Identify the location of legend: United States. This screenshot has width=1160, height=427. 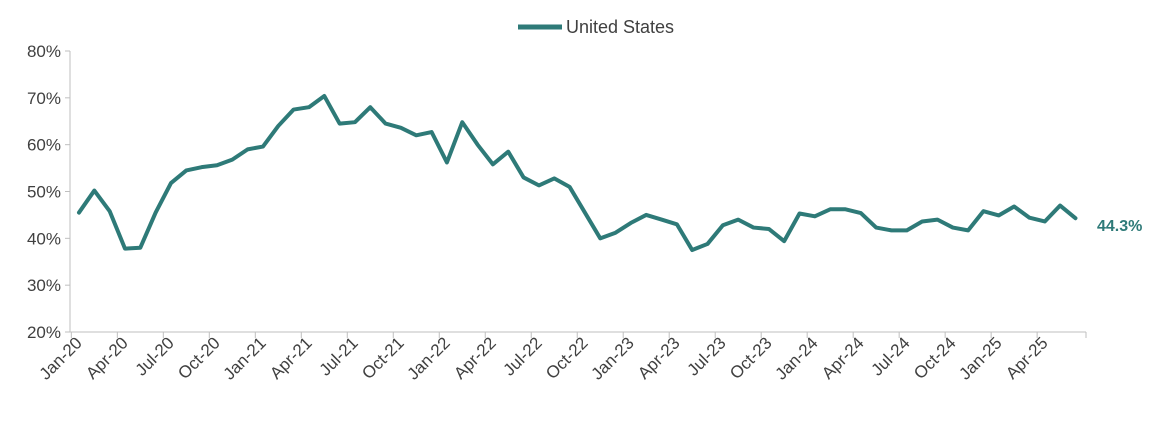
(596, 27).